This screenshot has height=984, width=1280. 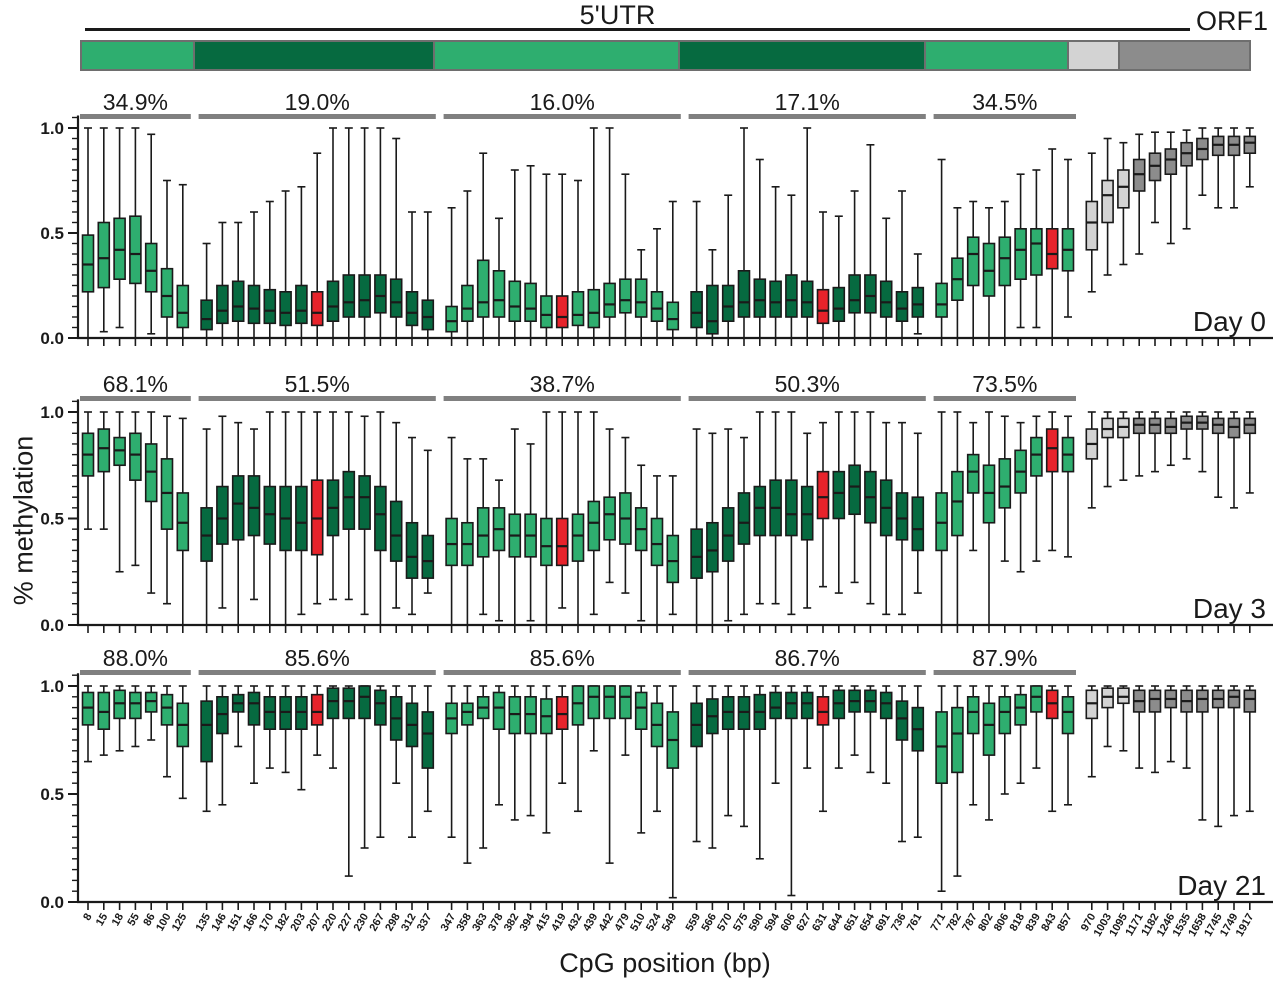 What do you see at coordinates (970, 923) in the screenshot?
I see `x-tick-label: 787` at bounding box center [970, 923].